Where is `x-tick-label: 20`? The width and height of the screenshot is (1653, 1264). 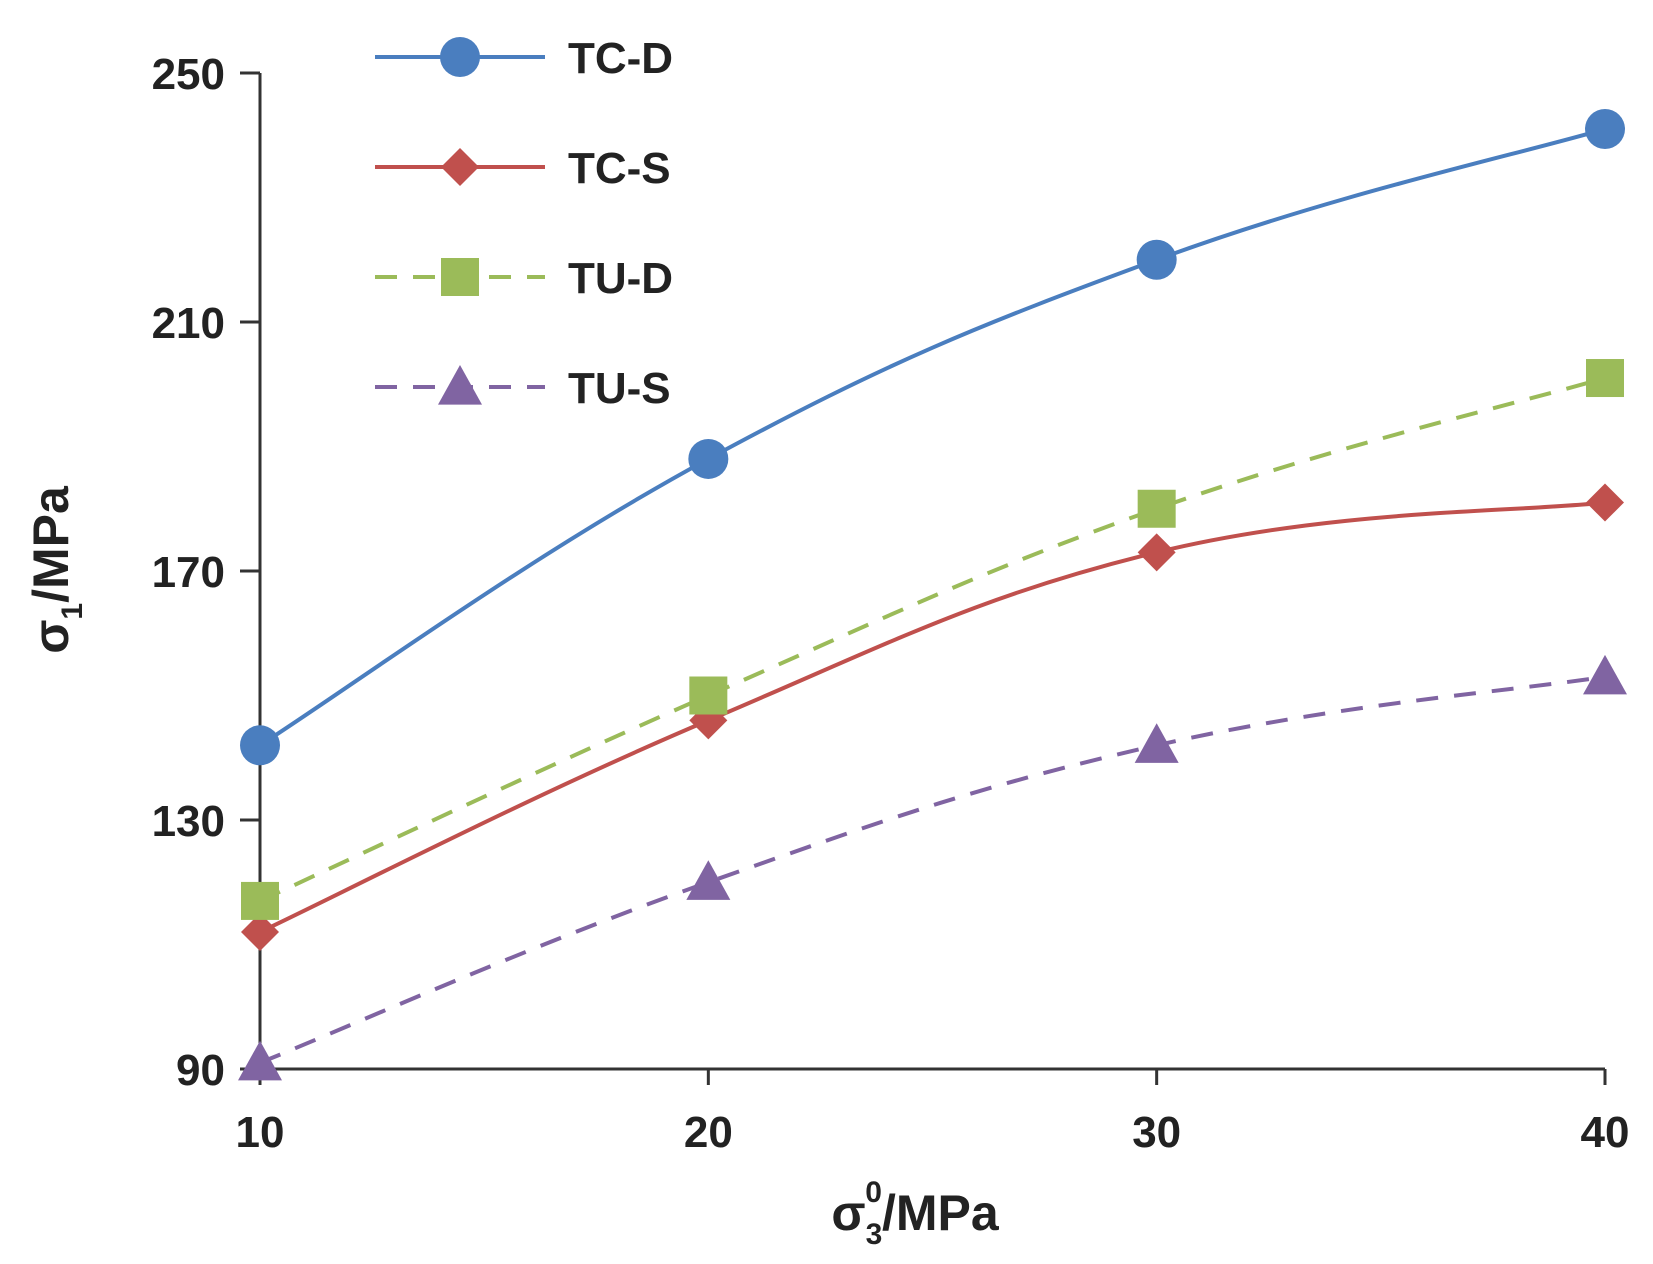
x-tick-label: 20 is located at coordinates (708, 1132).